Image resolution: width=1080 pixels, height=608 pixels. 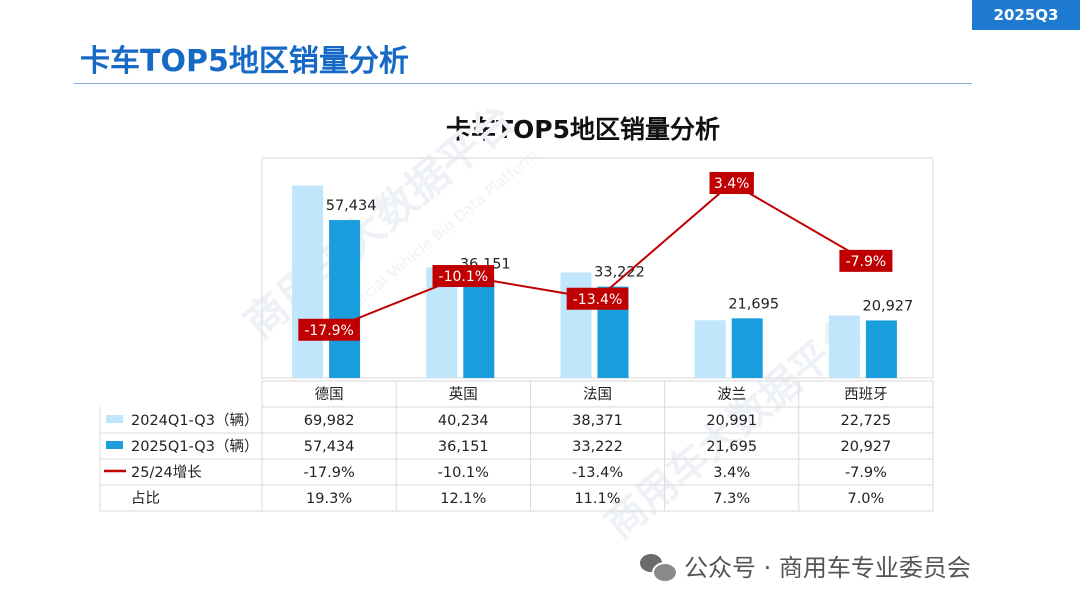 What do you see at coordinates (597, 499) in the screenshot?
I see `table-cell: 11.1%` at bounding box center [597, 499].